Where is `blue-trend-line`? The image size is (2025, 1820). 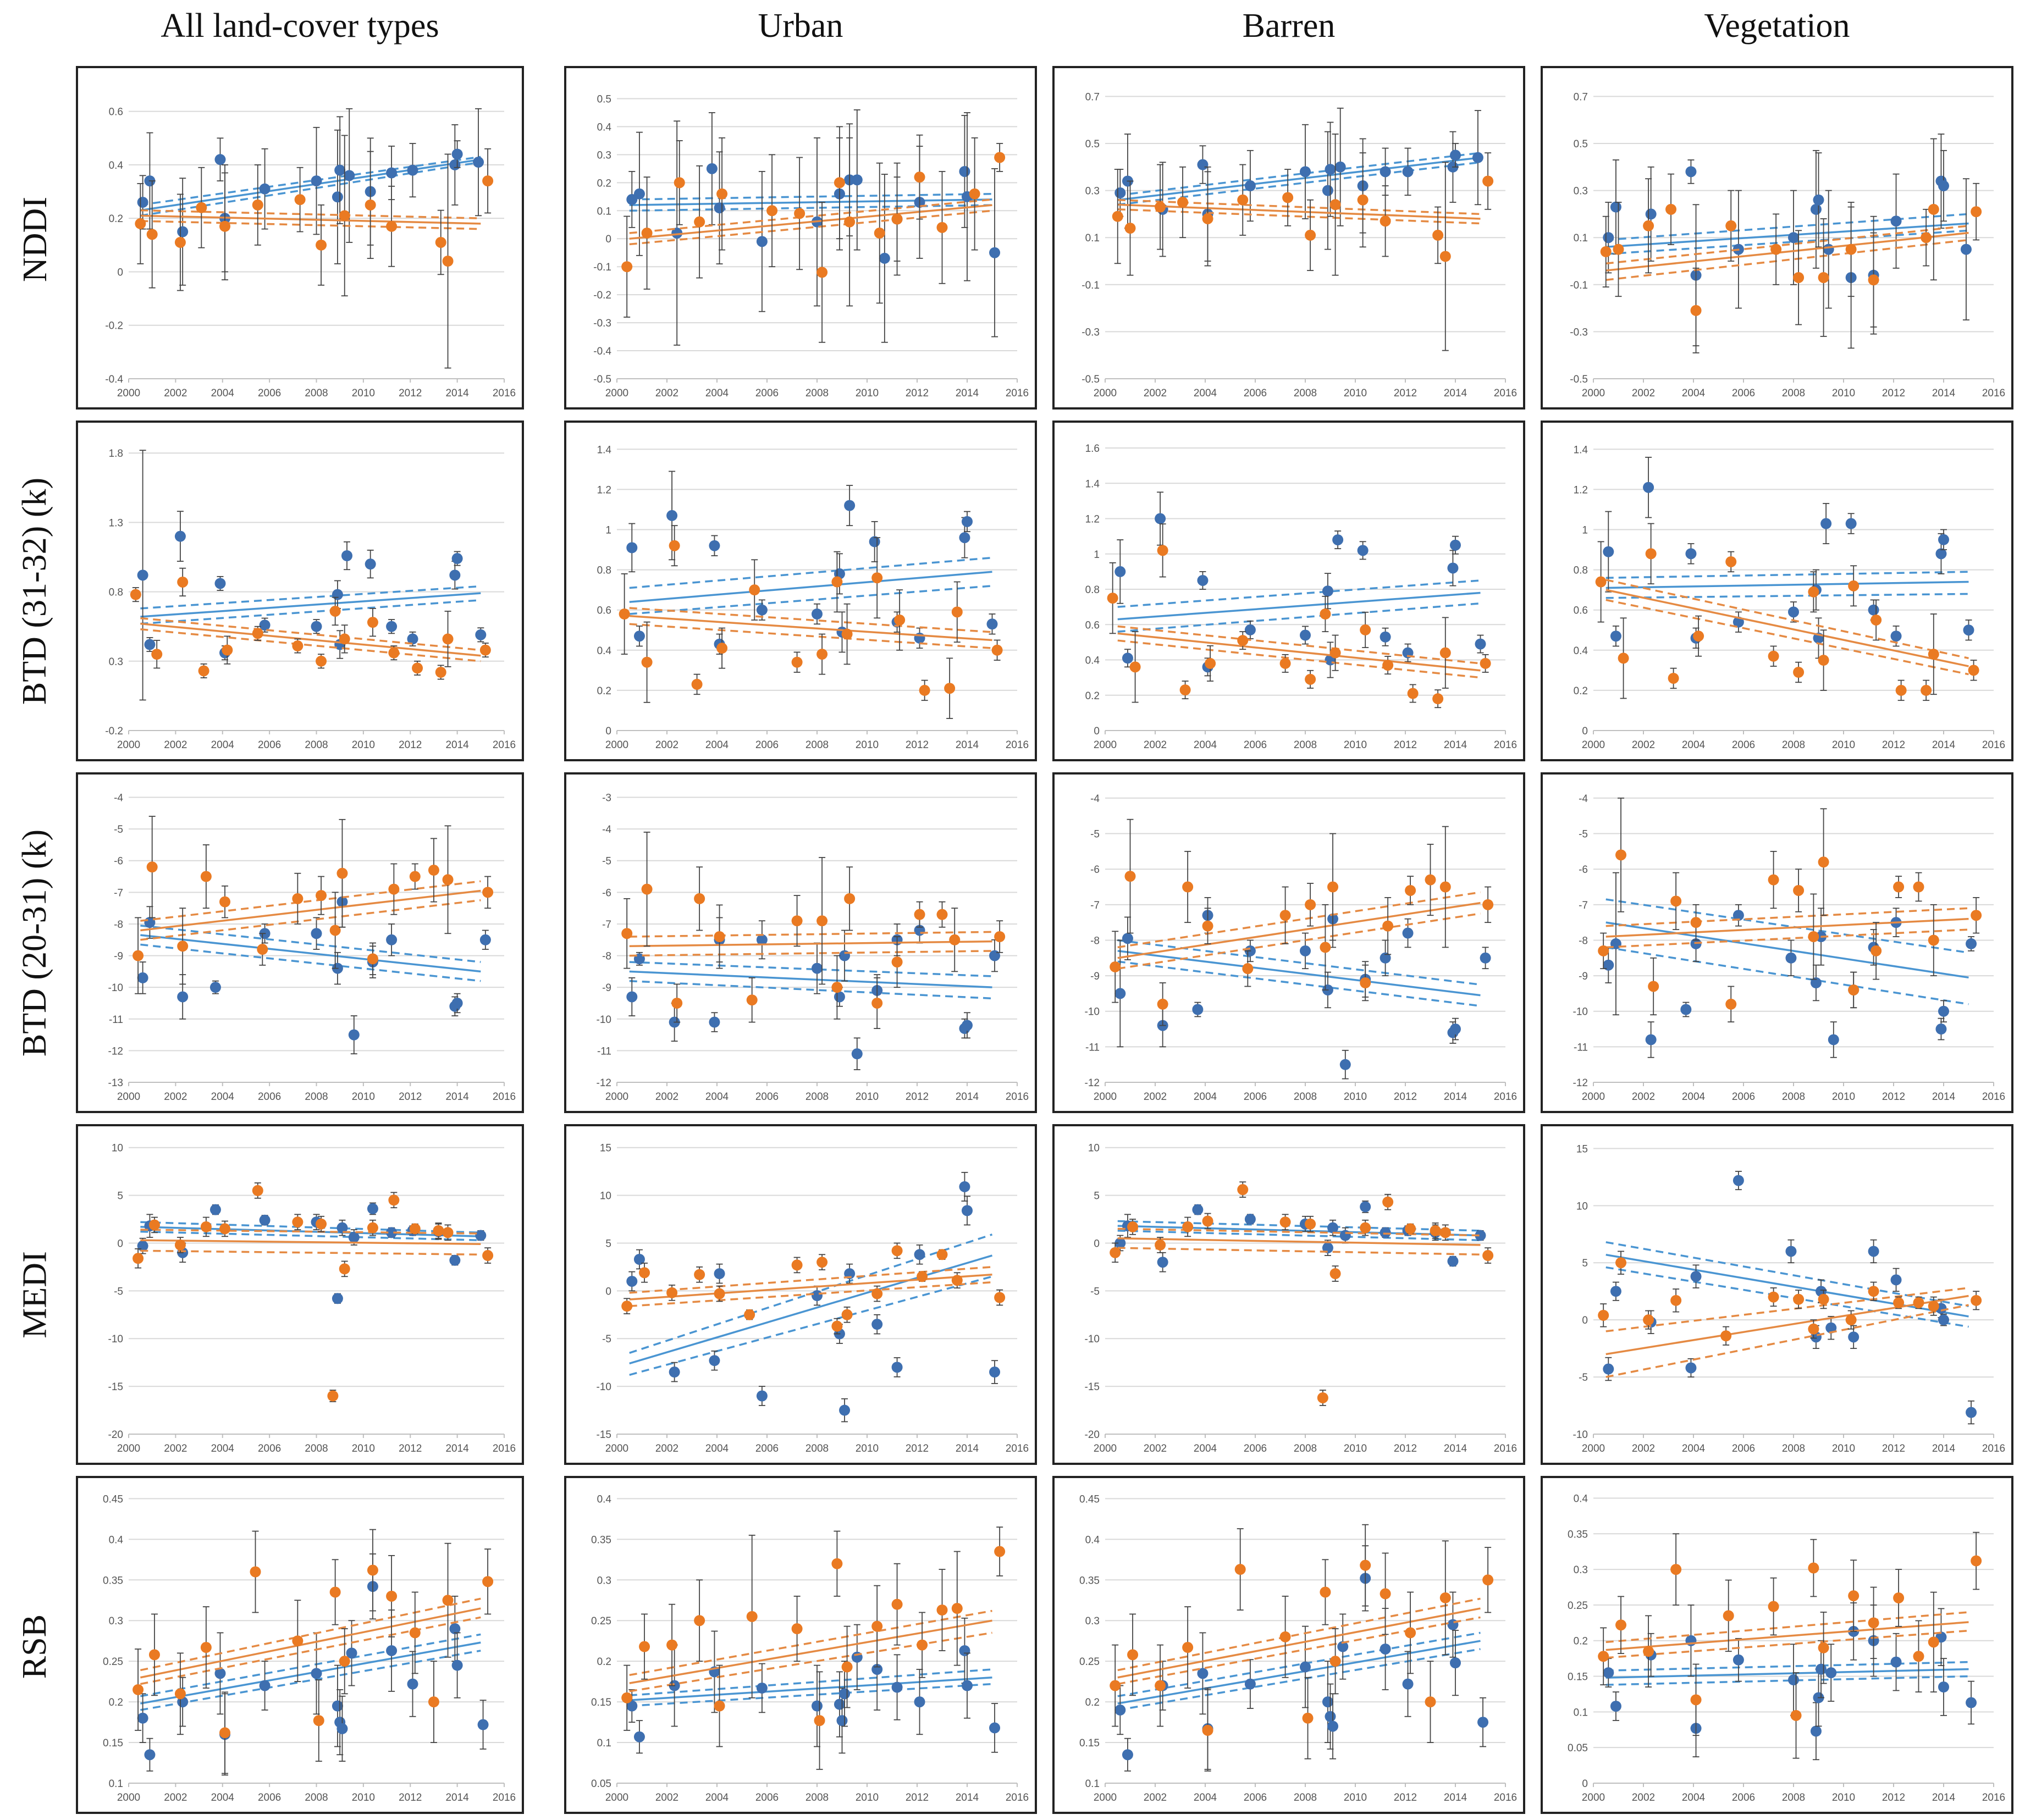
blue-trend-line is located at coordinates (1787, 1673).